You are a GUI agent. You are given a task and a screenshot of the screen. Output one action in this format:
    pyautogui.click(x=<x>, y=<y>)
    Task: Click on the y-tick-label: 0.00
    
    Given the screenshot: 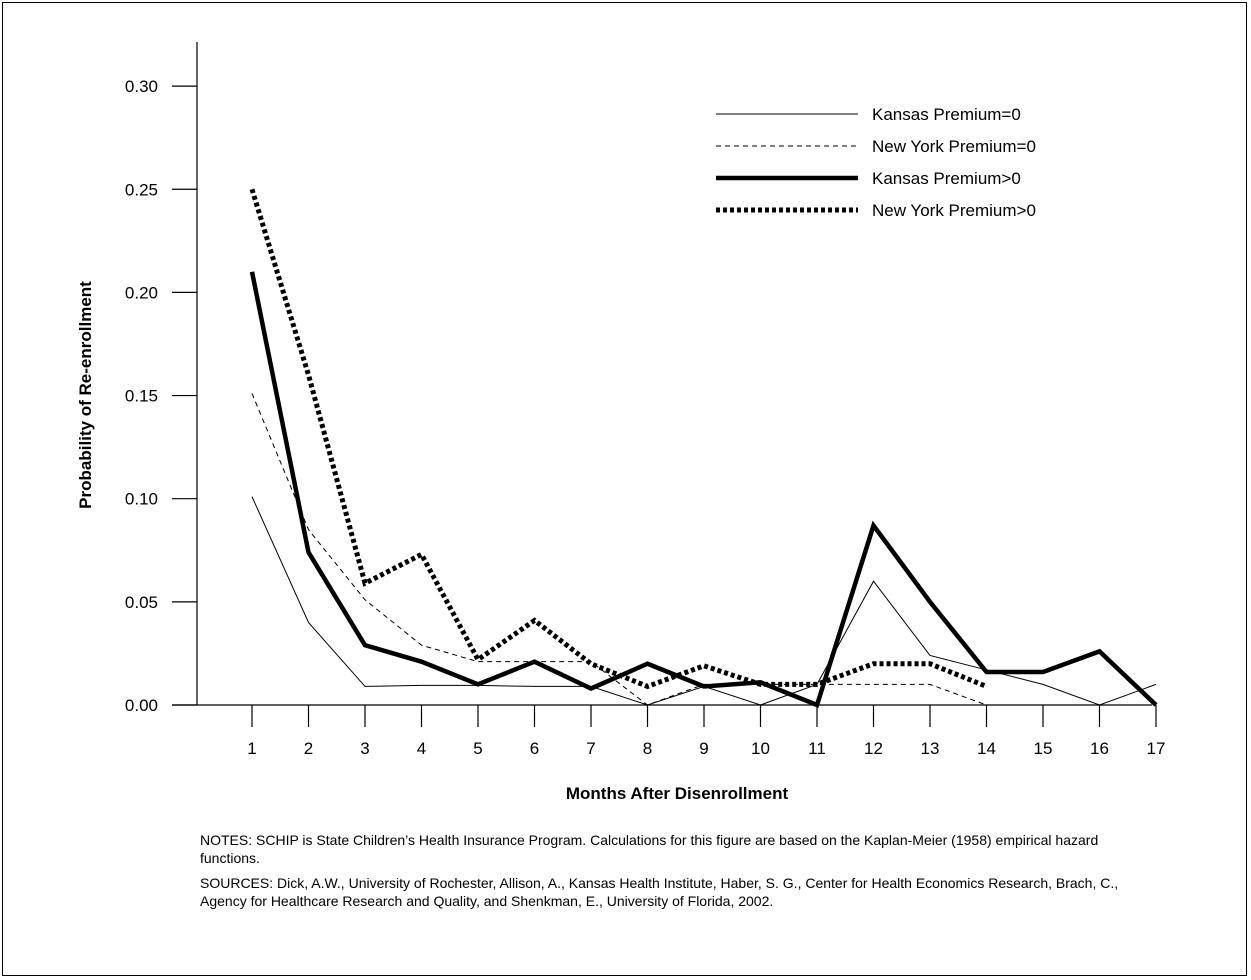 What is the action you would take?
    pyautogui.click(x=141, y=705)
    